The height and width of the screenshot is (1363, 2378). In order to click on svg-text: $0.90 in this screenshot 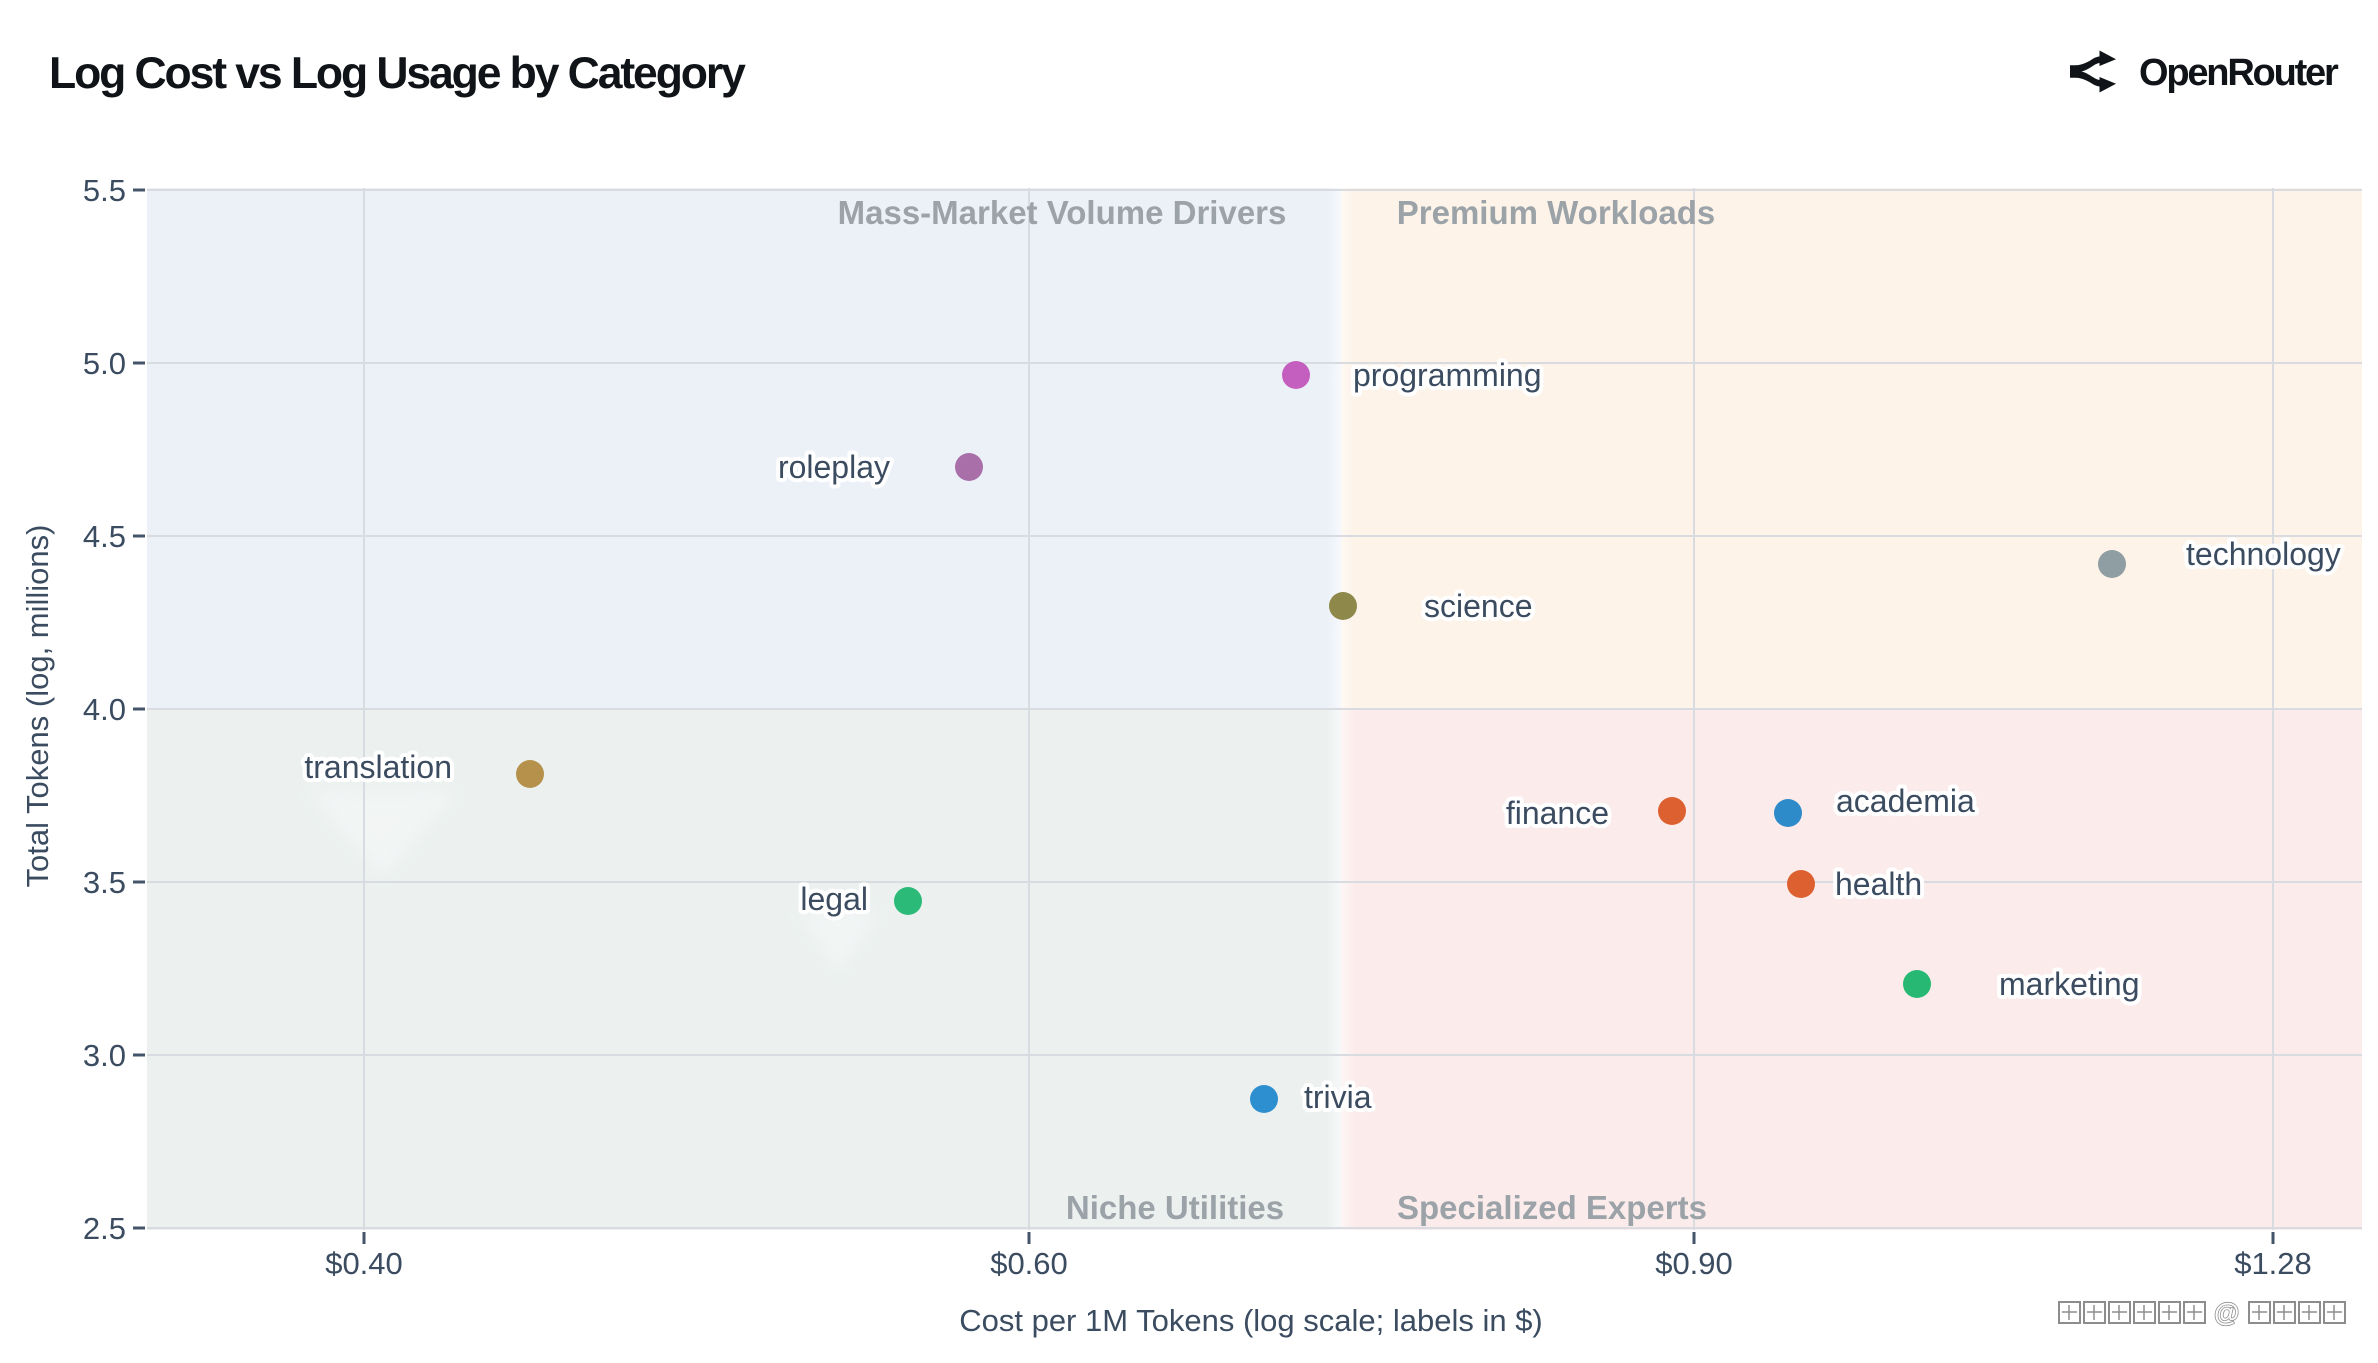, I will do `click(1694, 1263)`.